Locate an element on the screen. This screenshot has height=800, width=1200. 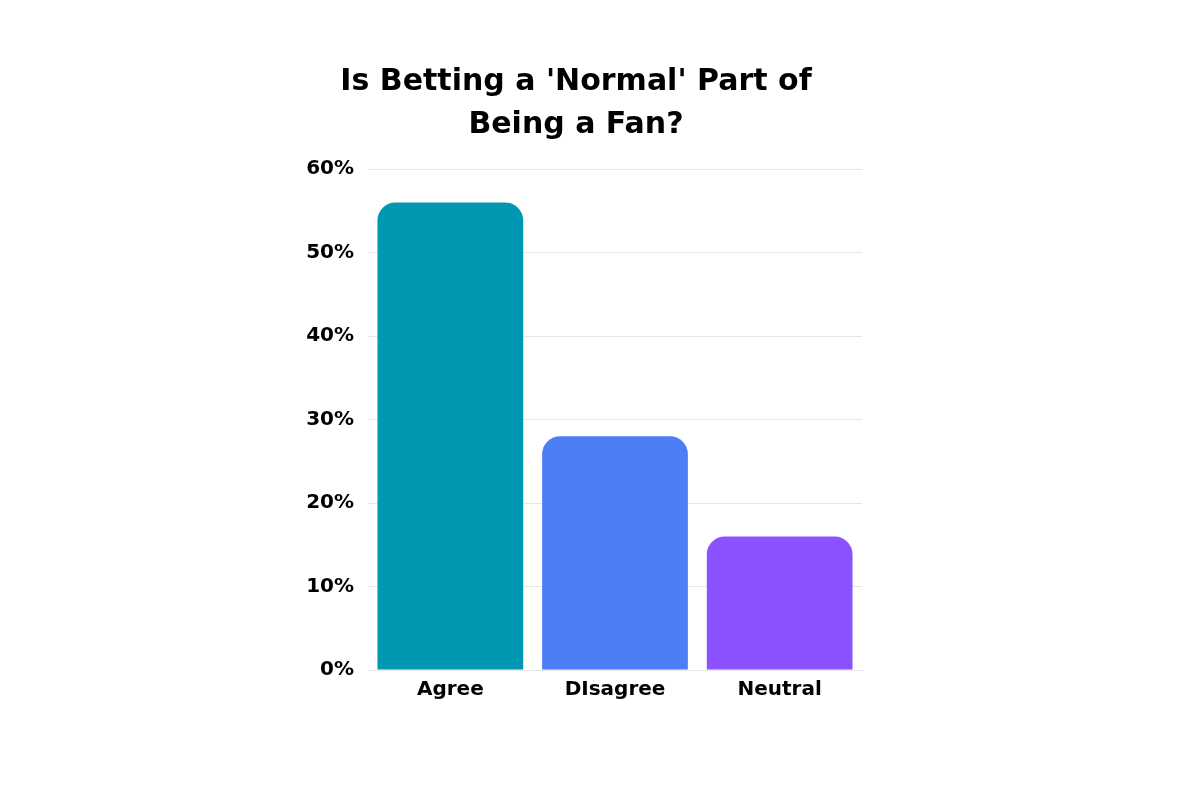
y-tick-label: 10% is located at coordinates (330, 584).